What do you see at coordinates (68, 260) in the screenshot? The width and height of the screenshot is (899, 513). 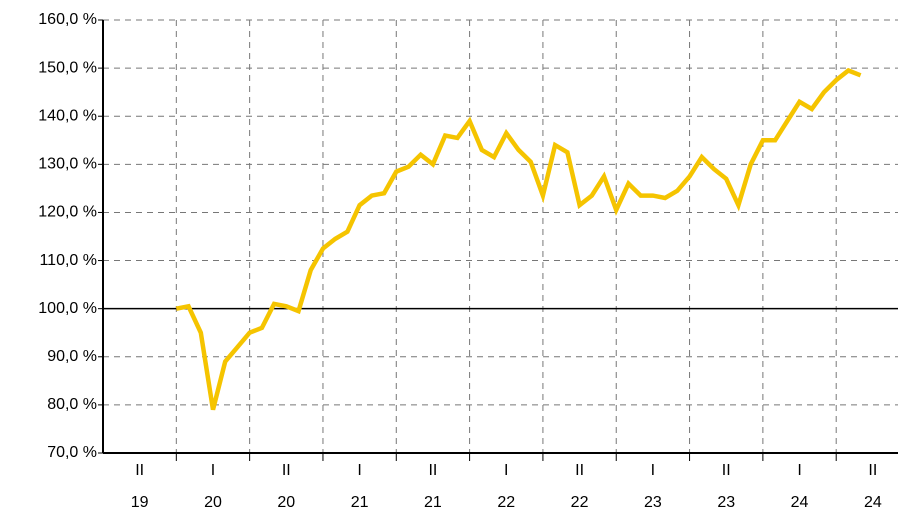 I see `y-tick-label: 110,0 %` at bounding box center [68, 260].